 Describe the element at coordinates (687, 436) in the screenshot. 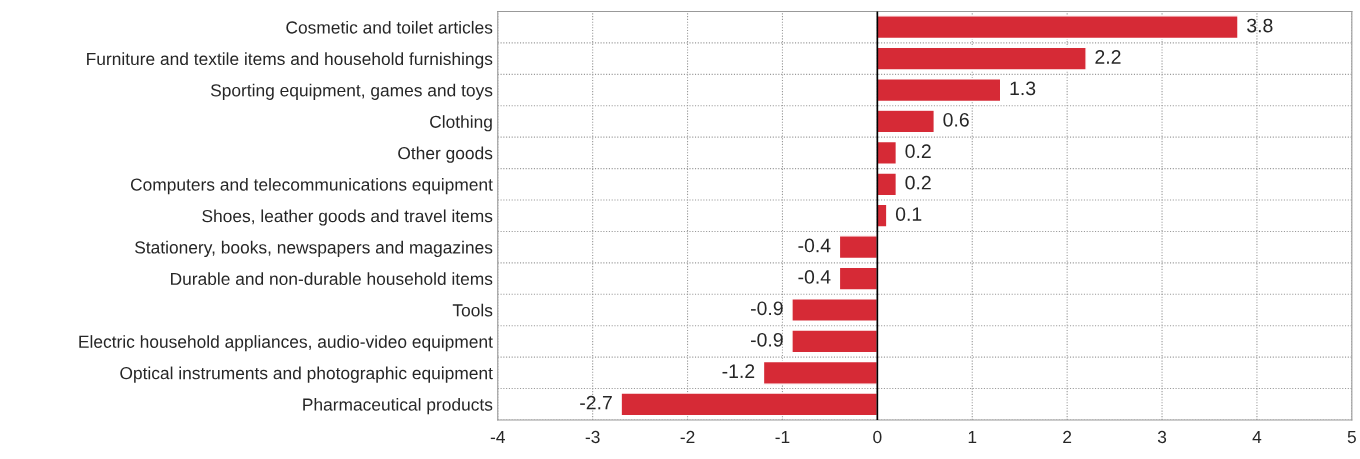

I see `x-tick-label: -2` at that location.